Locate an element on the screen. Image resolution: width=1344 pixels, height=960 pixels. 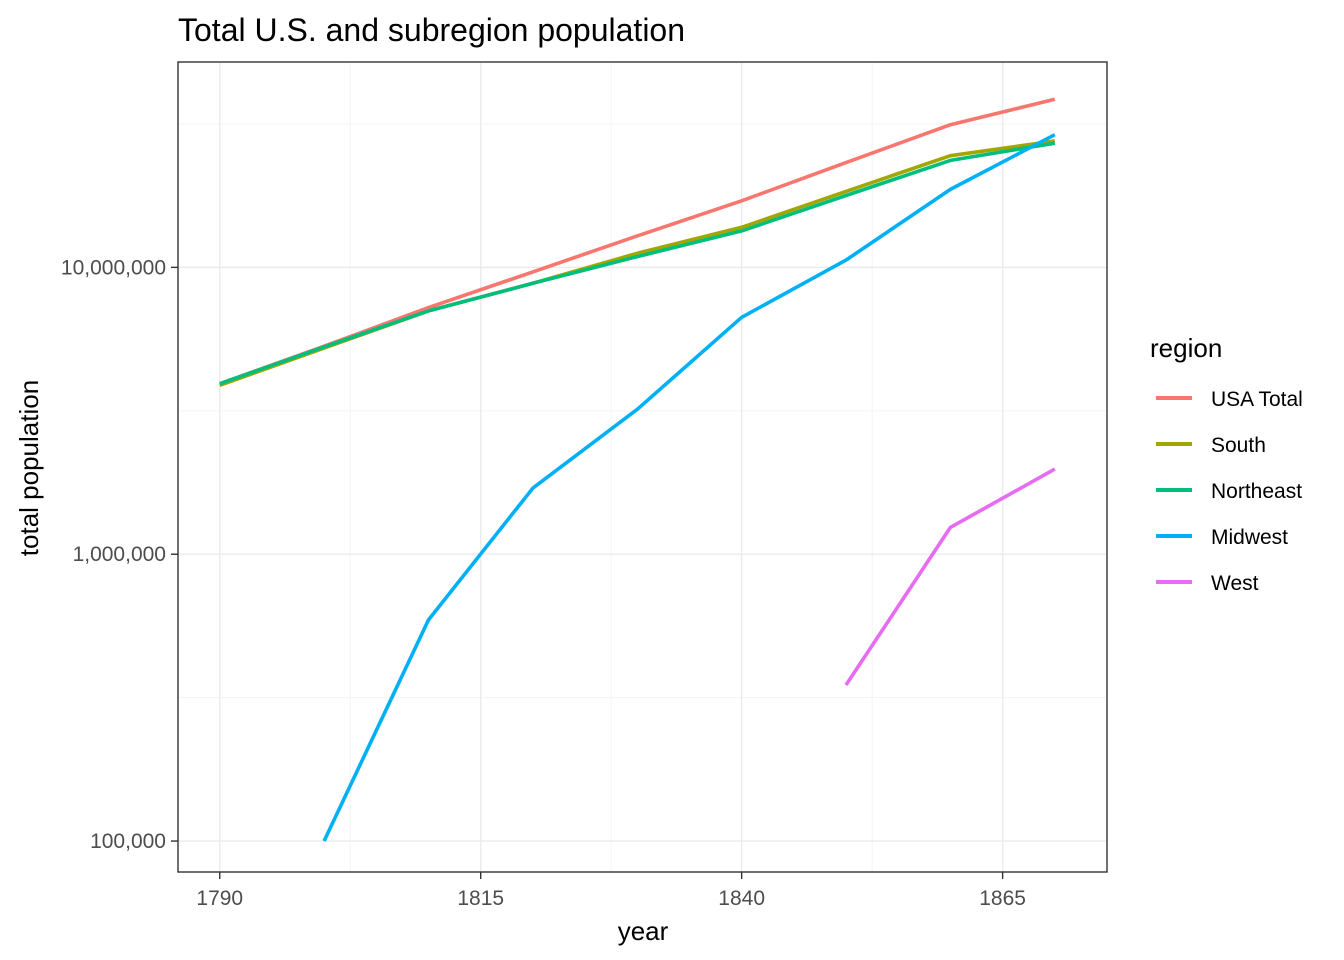
x-tick-label: 1840 is located at coordinates (741, 898).